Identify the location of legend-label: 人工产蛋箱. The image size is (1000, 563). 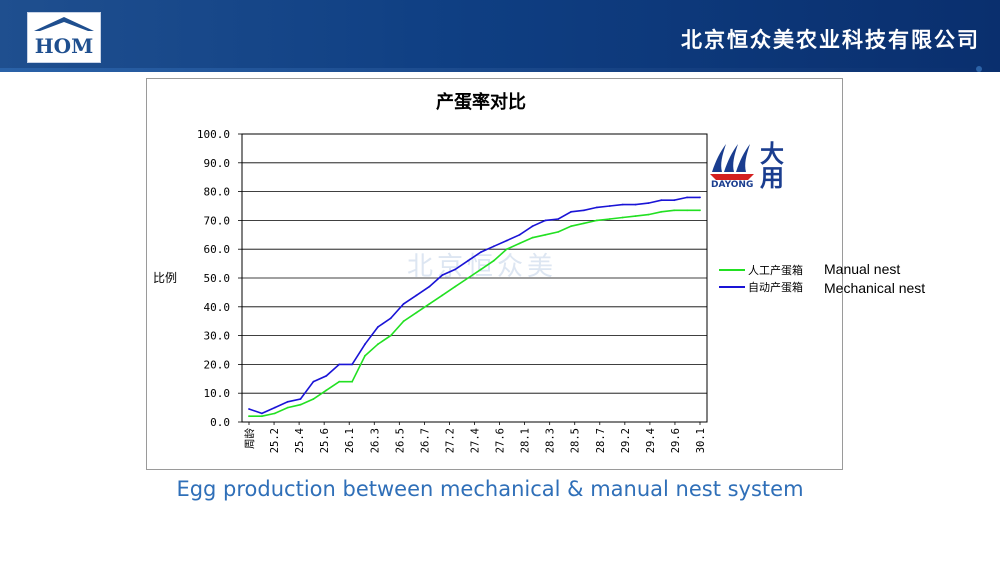
(775, 270).